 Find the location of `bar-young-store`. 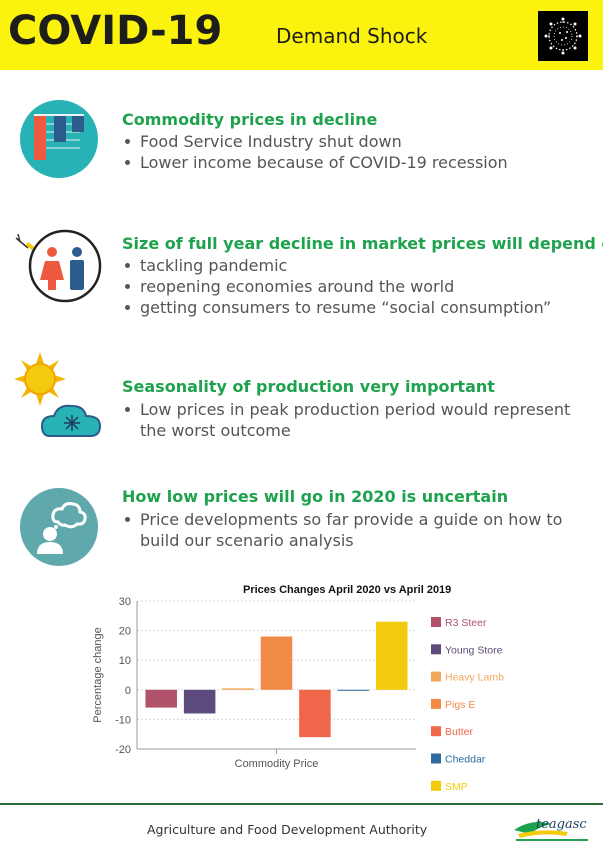

bar-young-store is located at coordinates (199, 701).